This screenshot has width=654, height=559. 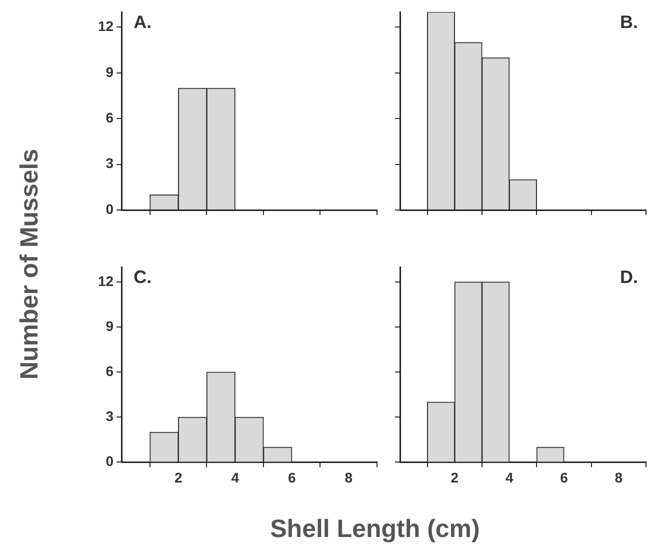 What do you see at coordinates (629, 276) in the screenshot?
I see `chart-title: D.` at bounding box center [629, 276].